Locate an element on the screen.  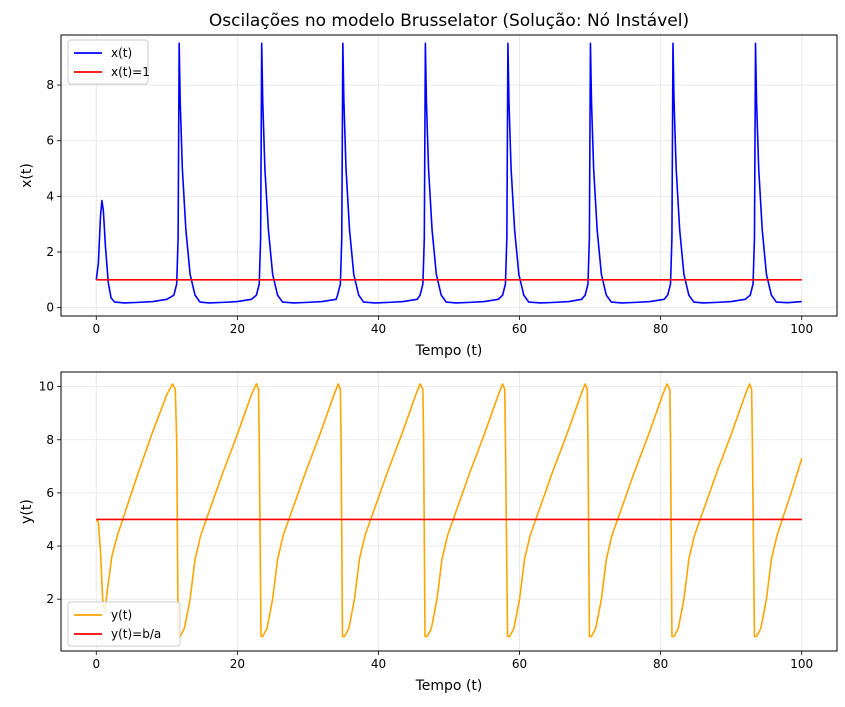
legend-x: x(t) x(t)=1 is located at coordinates (108, 62).